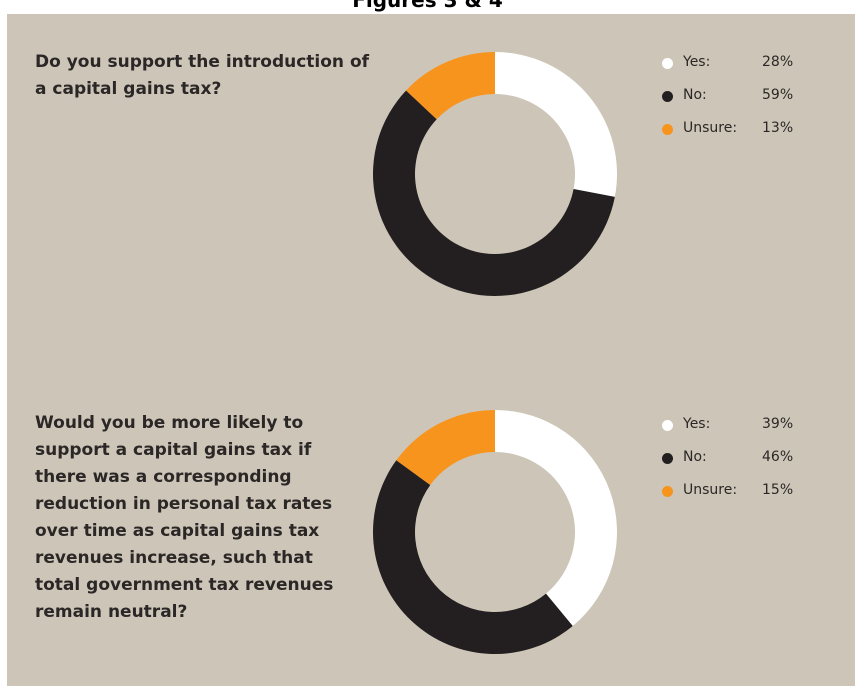 Image resolution: width=855 pixels, height=686 pixels. I want to click on legend-value-yes: 28%, so click(778, 62).